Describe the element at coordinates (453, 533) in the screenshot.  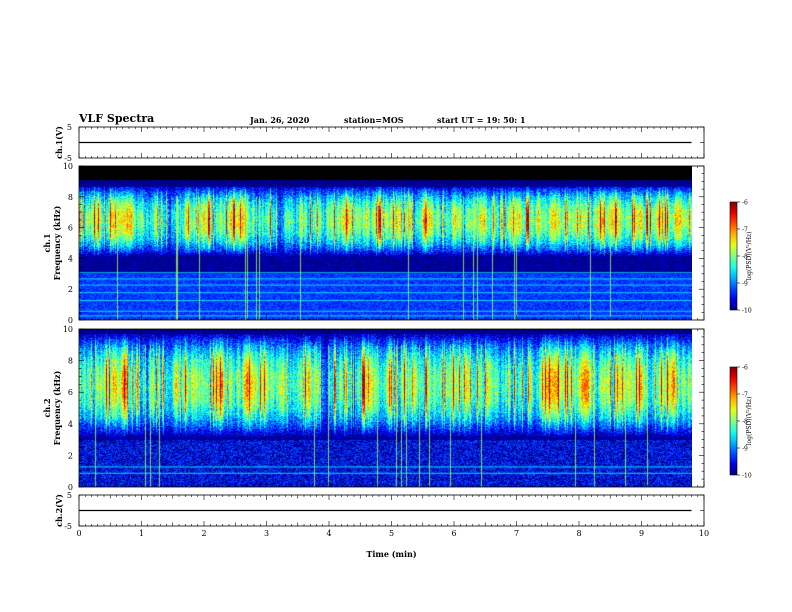
I see `x-tick-label: 6` at that location.